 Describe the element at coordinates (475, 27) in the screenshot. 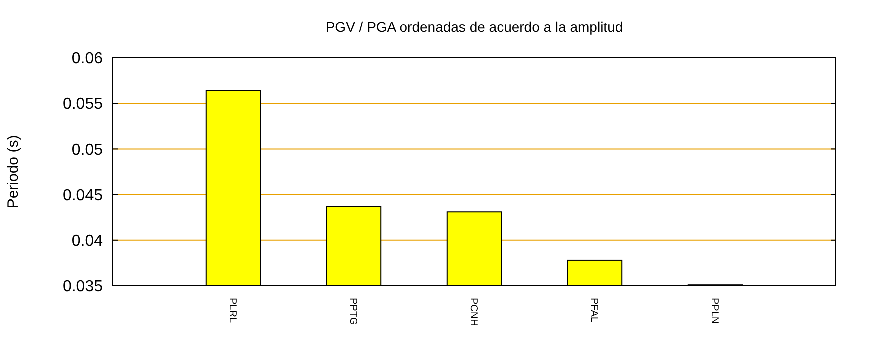

I see `chart-title: PGV / PGA ordenadas de acuerdo a la amplitud` at that location.